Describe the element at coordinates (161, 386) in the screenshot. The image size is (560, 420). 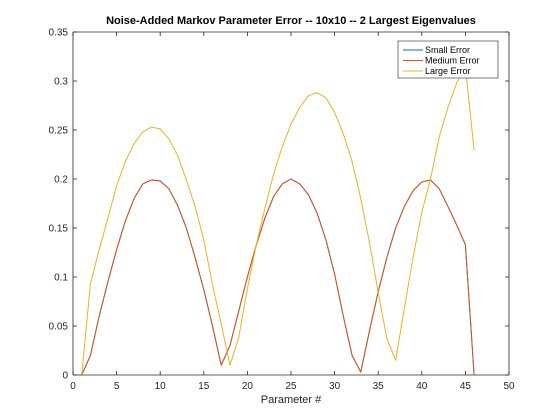
I see `x-tick-label: 10` at that location.